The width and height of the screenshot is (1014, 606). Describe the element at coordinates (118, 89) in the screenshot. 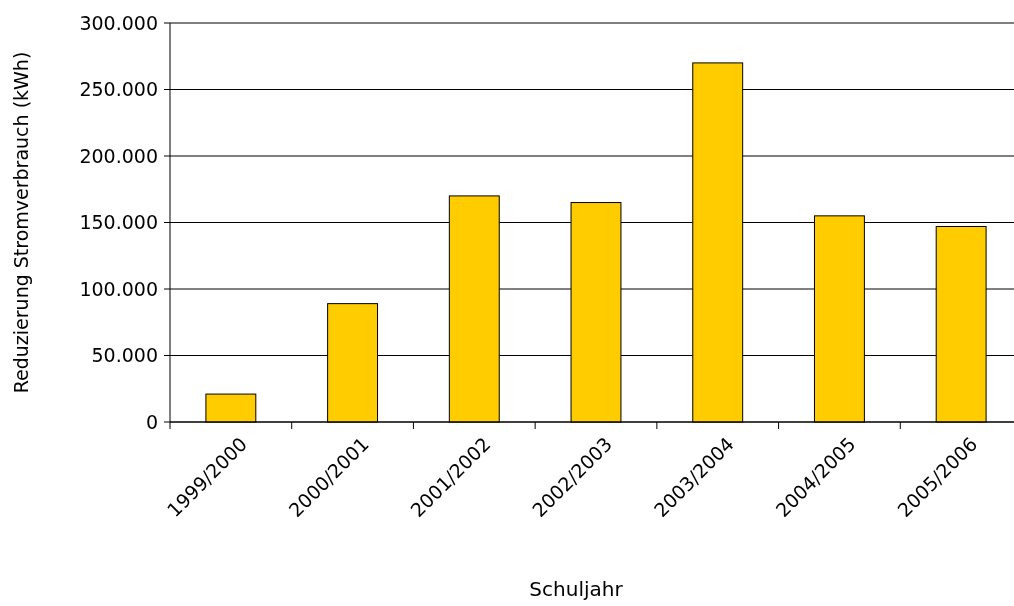

I see `y-tick-label: 250.000` at that location.